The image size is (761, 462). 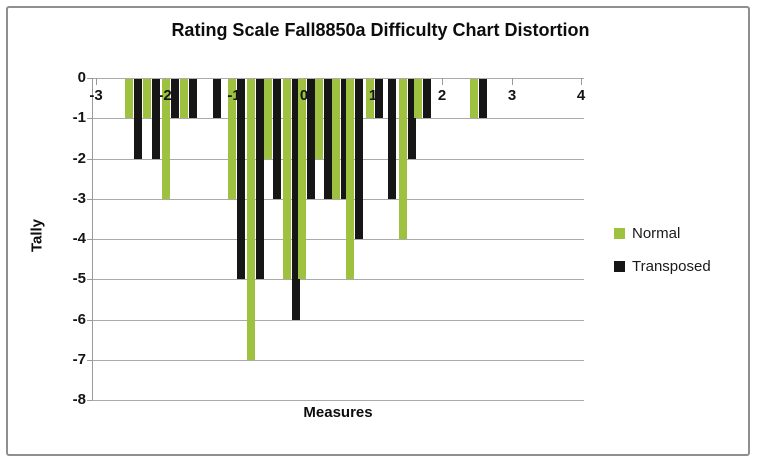 What do you see at coordinates (79, 319) in the screenshot?
I see `y-tick-label: -6` at bounding box center [79, 319].